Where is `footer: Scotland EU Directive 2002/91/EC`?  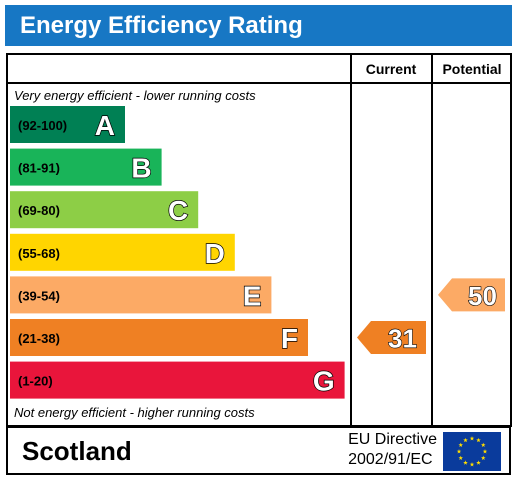
footer: Scotland EU Directive 2002/91/EC is located at coordinates (258, 450).